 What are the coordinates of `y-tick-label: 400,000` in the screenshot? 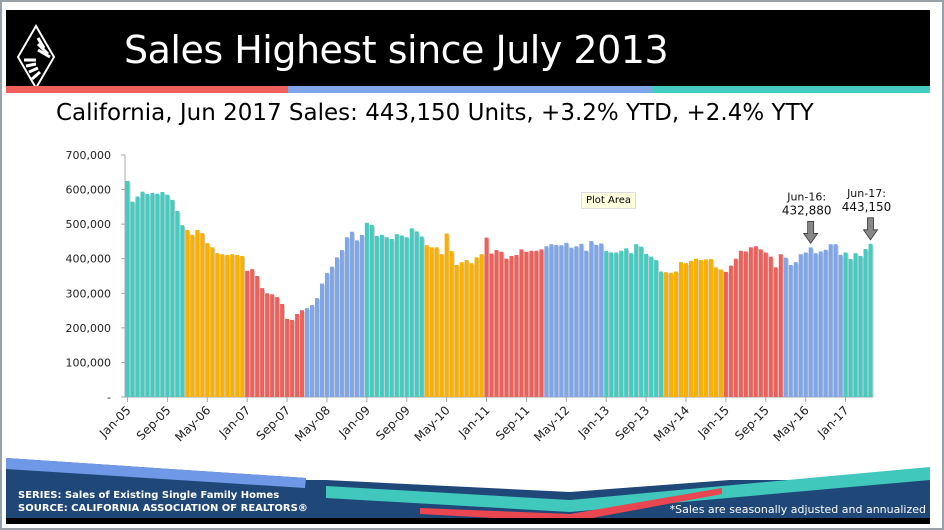 It's located at (89, 259).